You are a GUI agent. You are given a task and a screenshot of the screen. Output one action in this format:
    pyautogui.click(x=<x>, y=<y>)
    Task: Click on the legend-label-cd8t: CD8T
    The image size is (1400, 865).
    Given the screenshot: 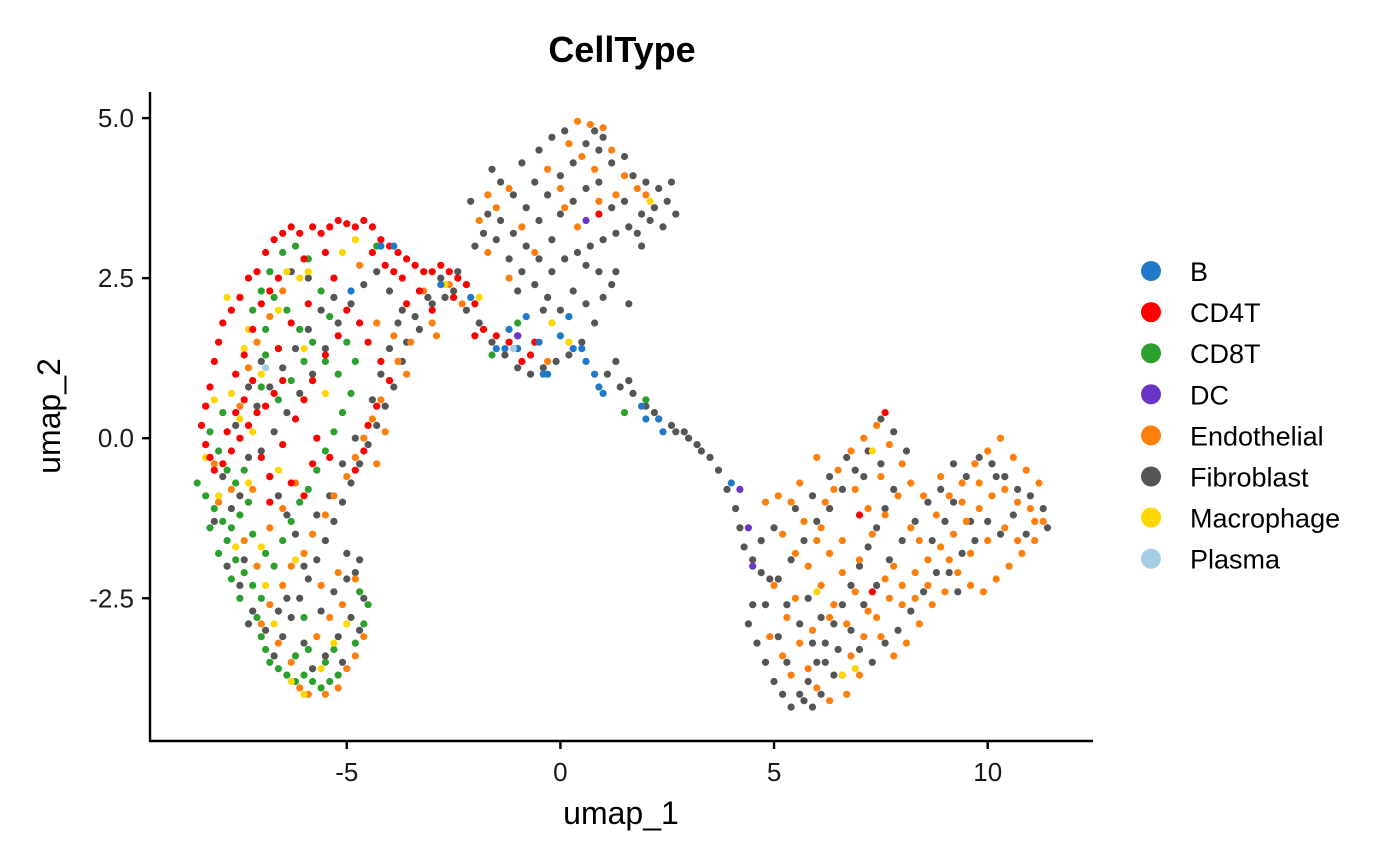 What is the action you would take?
    pyautogui.click(x=1225, y=354)
    